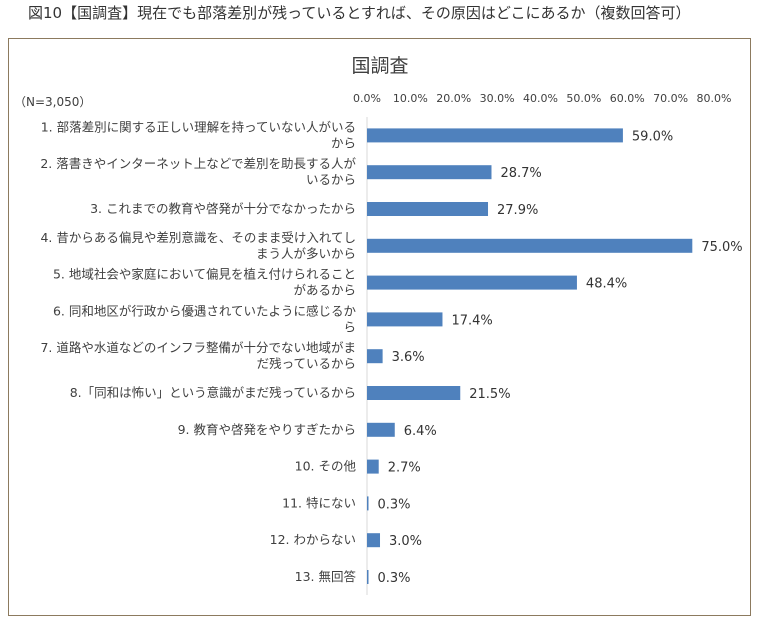 The height and width of the screenshot is (625, 760). What do you see at coordinates (606, 284) in the screenshot?
I see `data-label: 48.4%` at bounding box center [606, 284].